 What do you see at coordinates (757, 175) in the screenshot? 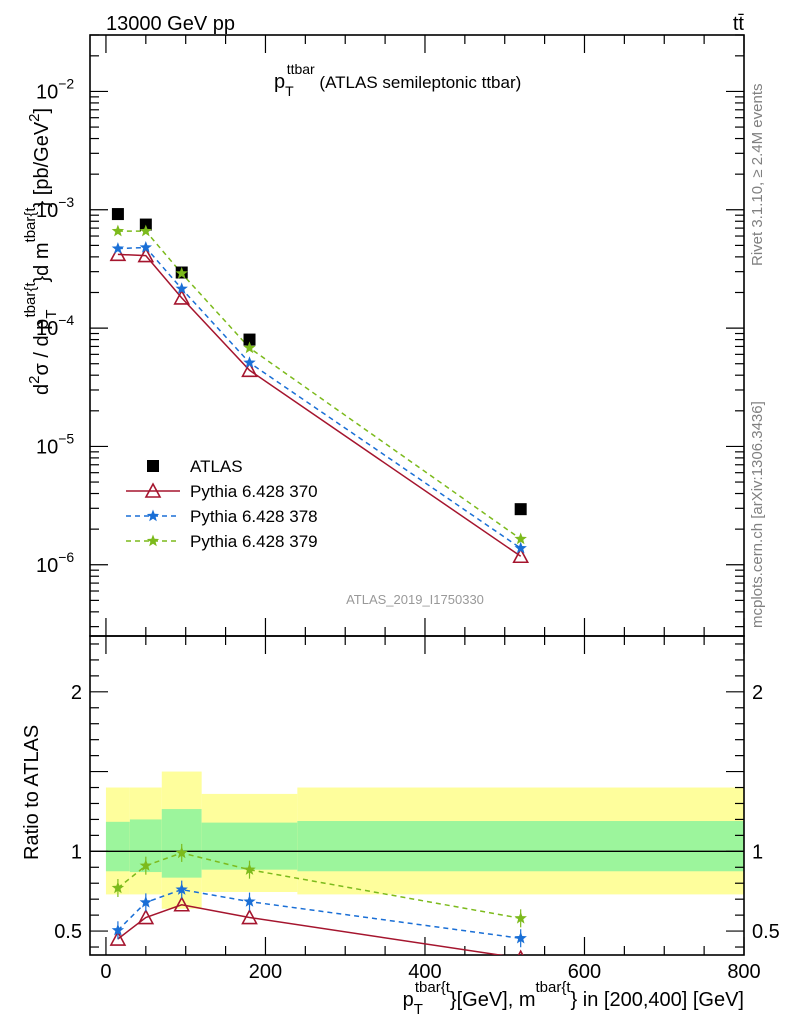
I see `rivet-version-label: Rivet 3.1.10, ≥ 2.4M events` at bounding box center [757, 175].